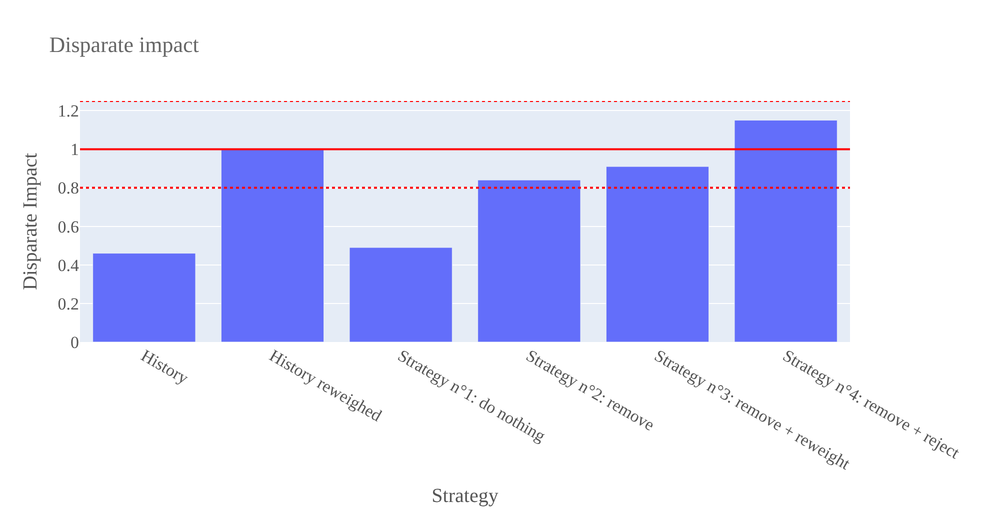 The image size is (985, 525). I want to click on y-axis-title: Disparate Impact, so click(30, 221).